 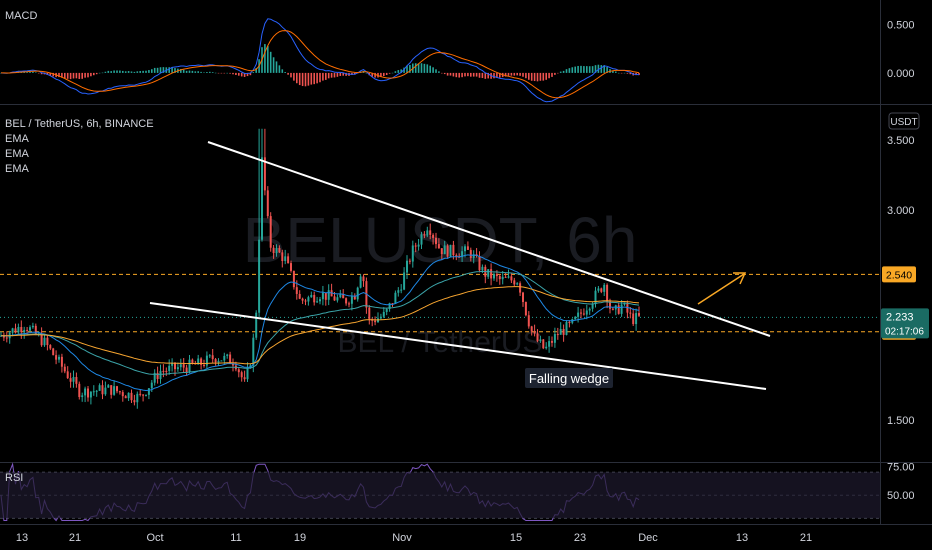 I want to click on time-tick-label: 21, so click(x=75, y=538).